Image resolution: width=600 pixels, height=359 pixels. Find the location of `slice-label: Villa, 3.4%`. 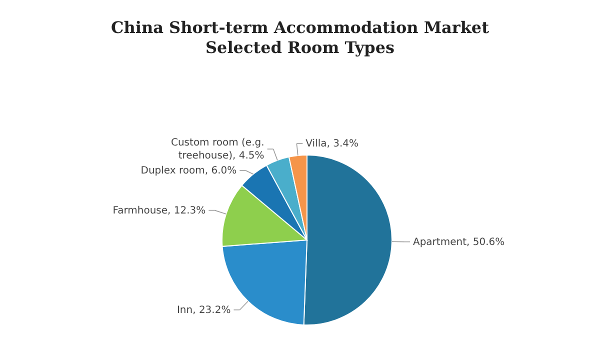

slice-label: Villa, 3.4% is located at coordinates (332, 144).